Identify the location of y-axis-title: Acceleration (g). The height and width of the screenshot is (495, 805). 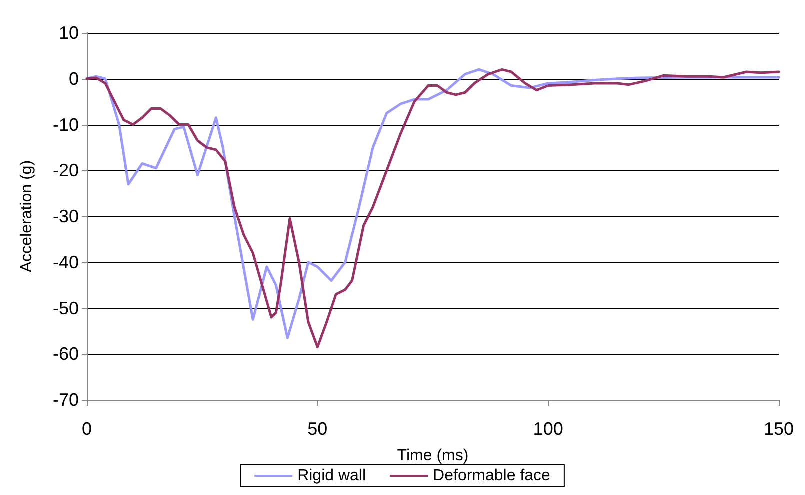
(27, 216).